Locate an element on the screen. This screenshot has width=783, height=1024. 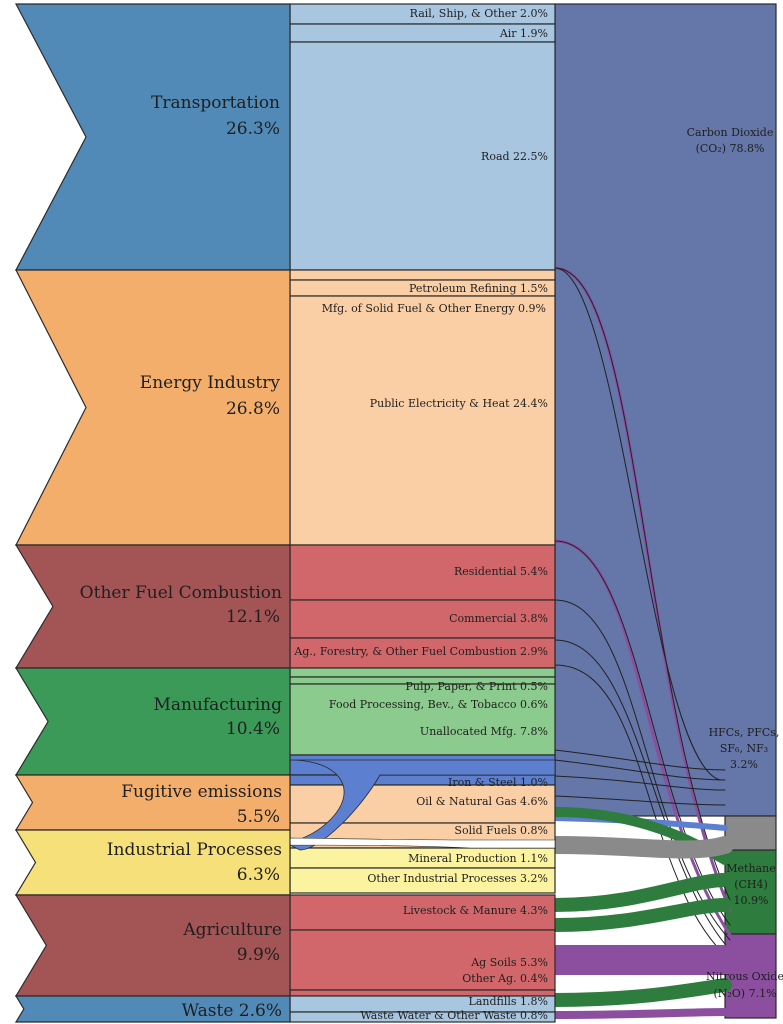
n2o-label-value: (N₂O) 7.1% is located at coordinates (744, 993).